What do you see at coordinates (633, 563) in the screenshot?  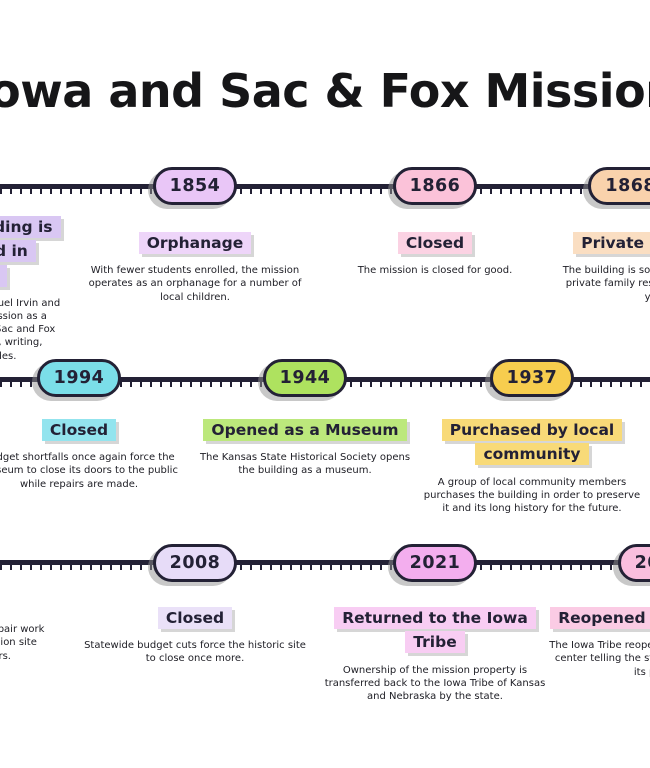 I see `year-badge: 2024` at bounding box center [633, 563].